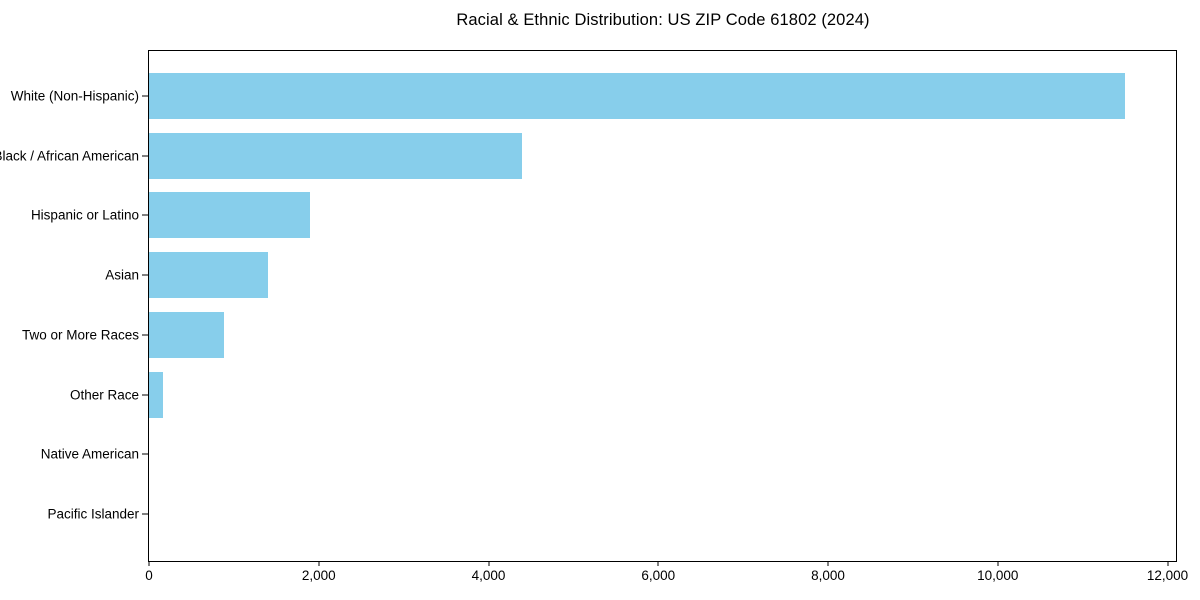 This screenshot has height=600, width=1200. I want to click on bar-row: Black / African American, so click(588, 156).